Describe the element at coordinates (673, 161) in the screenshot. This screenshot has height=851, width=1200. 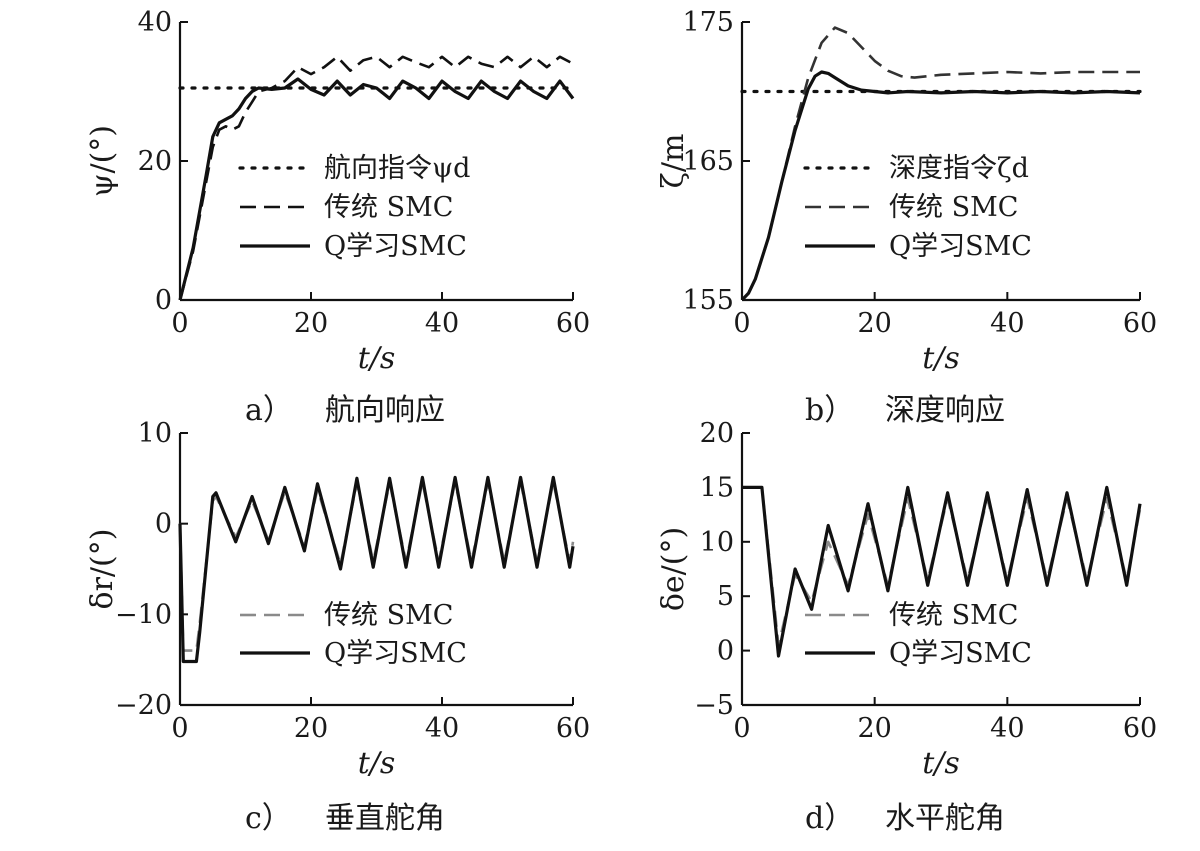
I see `y-axis-label: ζ/m` at that location.